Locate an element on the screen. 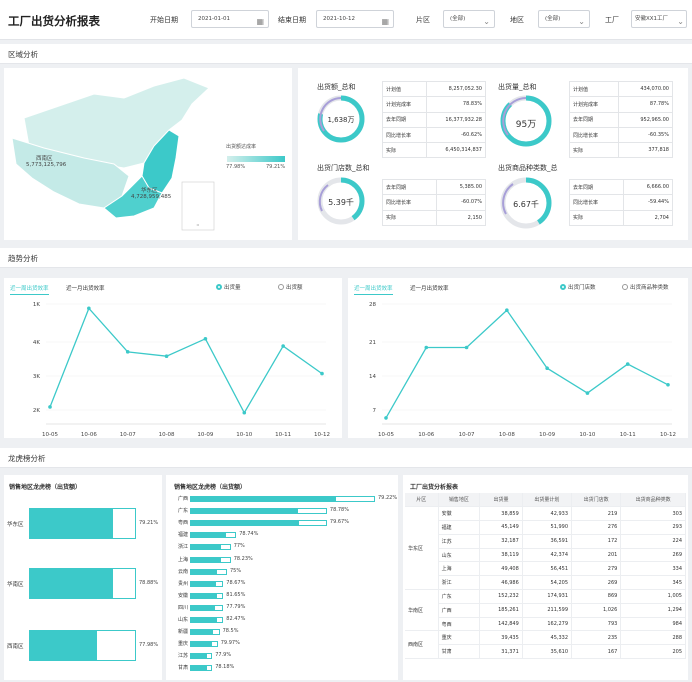 This screenshot has width=692, height=682. factory-select: 安徽XX1工厂 ⌄ is located at coordinates (659, 19).